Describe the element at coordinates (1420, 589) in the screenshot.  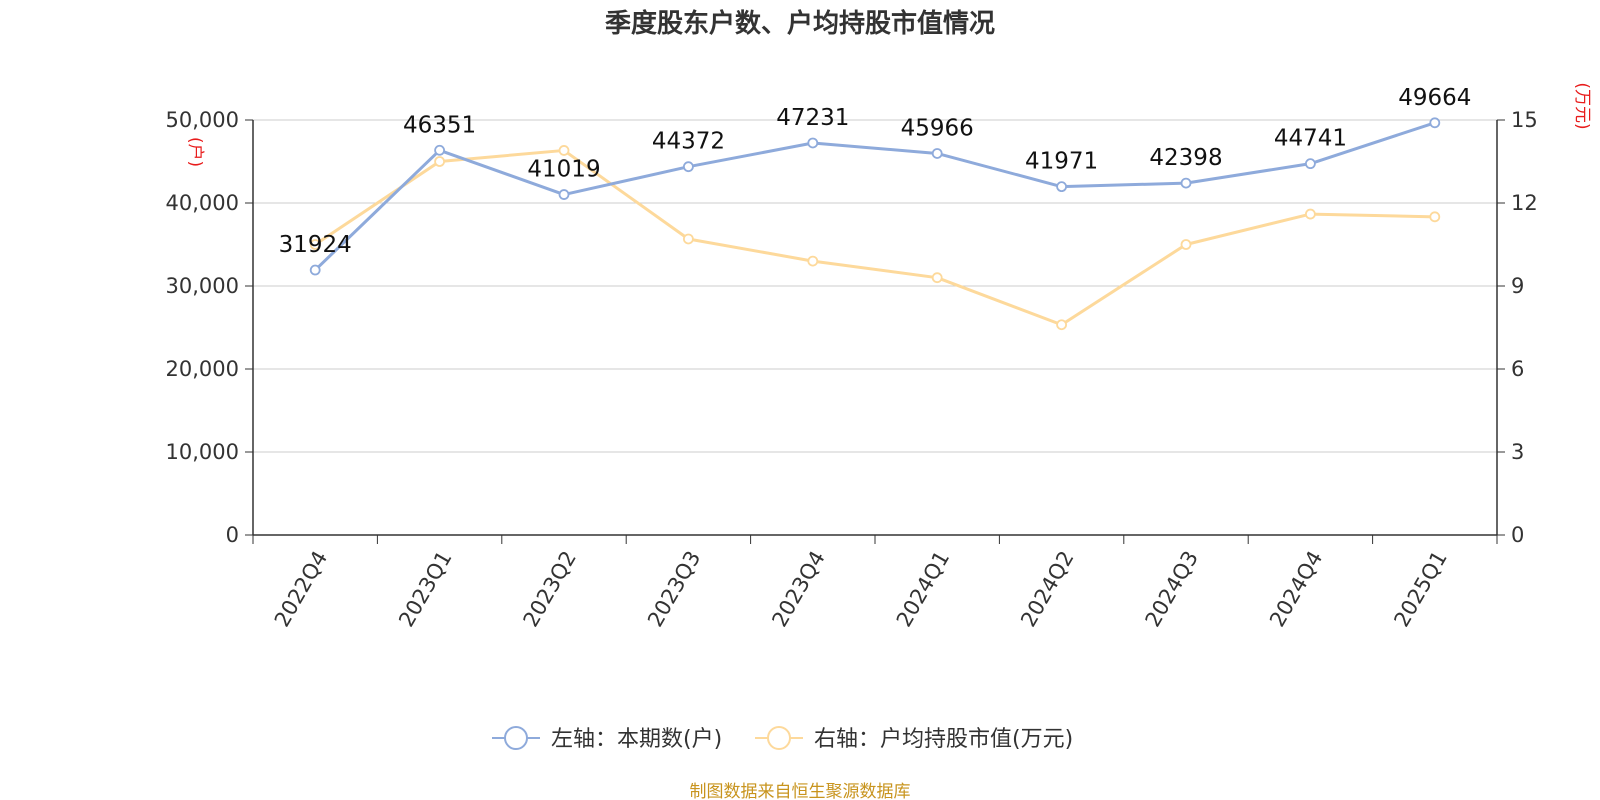
I see `x-axis-tick-label: 2025Q1` at that location.